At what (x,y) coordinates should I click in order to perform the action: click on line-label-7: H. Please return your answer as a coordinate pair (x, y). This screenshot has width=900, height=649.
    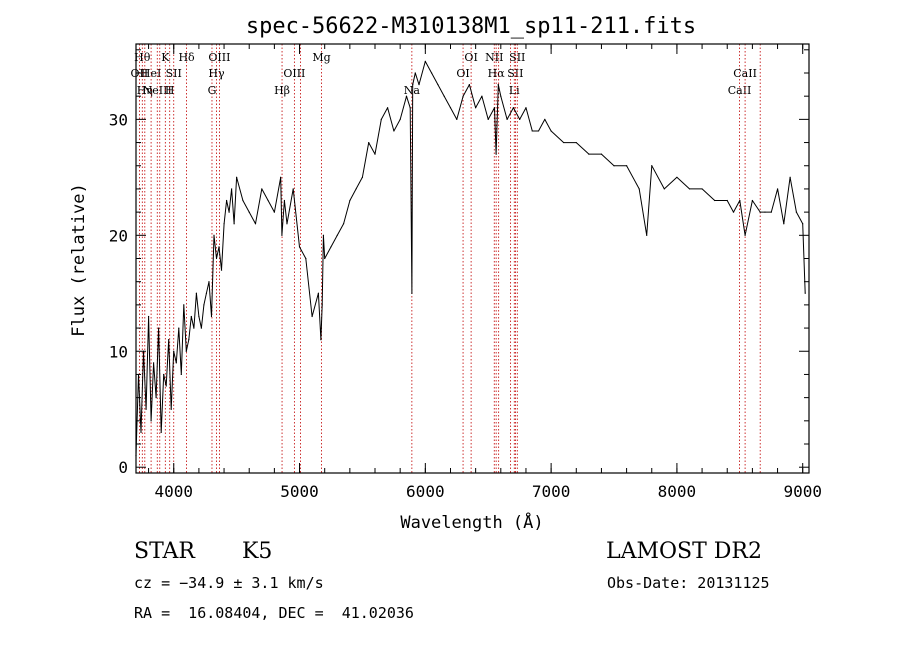
    Looking at the image, I should click on (170, 90).